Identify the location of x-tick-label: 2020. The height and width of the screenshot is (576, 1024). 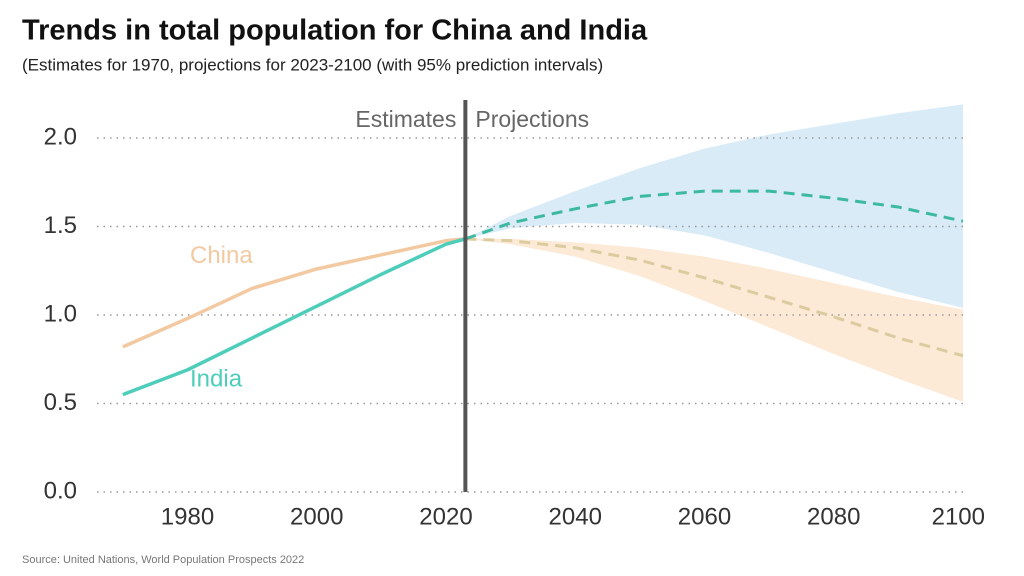
(445, 516).